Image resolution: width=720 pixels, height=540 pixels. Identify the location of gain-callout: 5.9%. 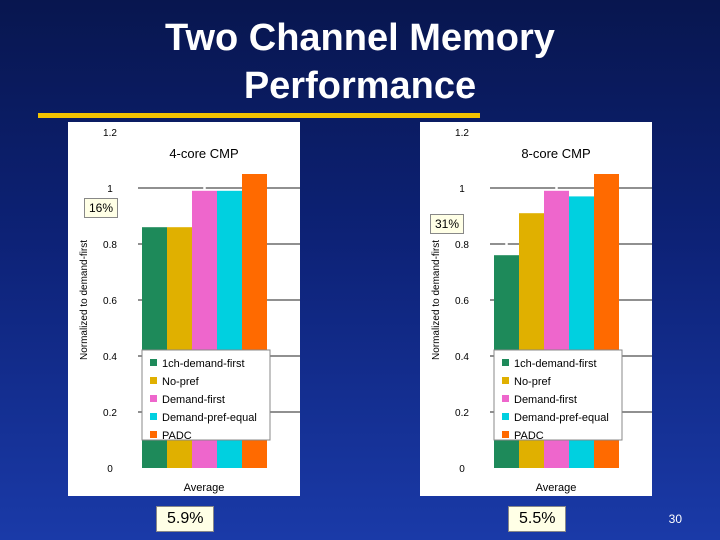
(185, 519).